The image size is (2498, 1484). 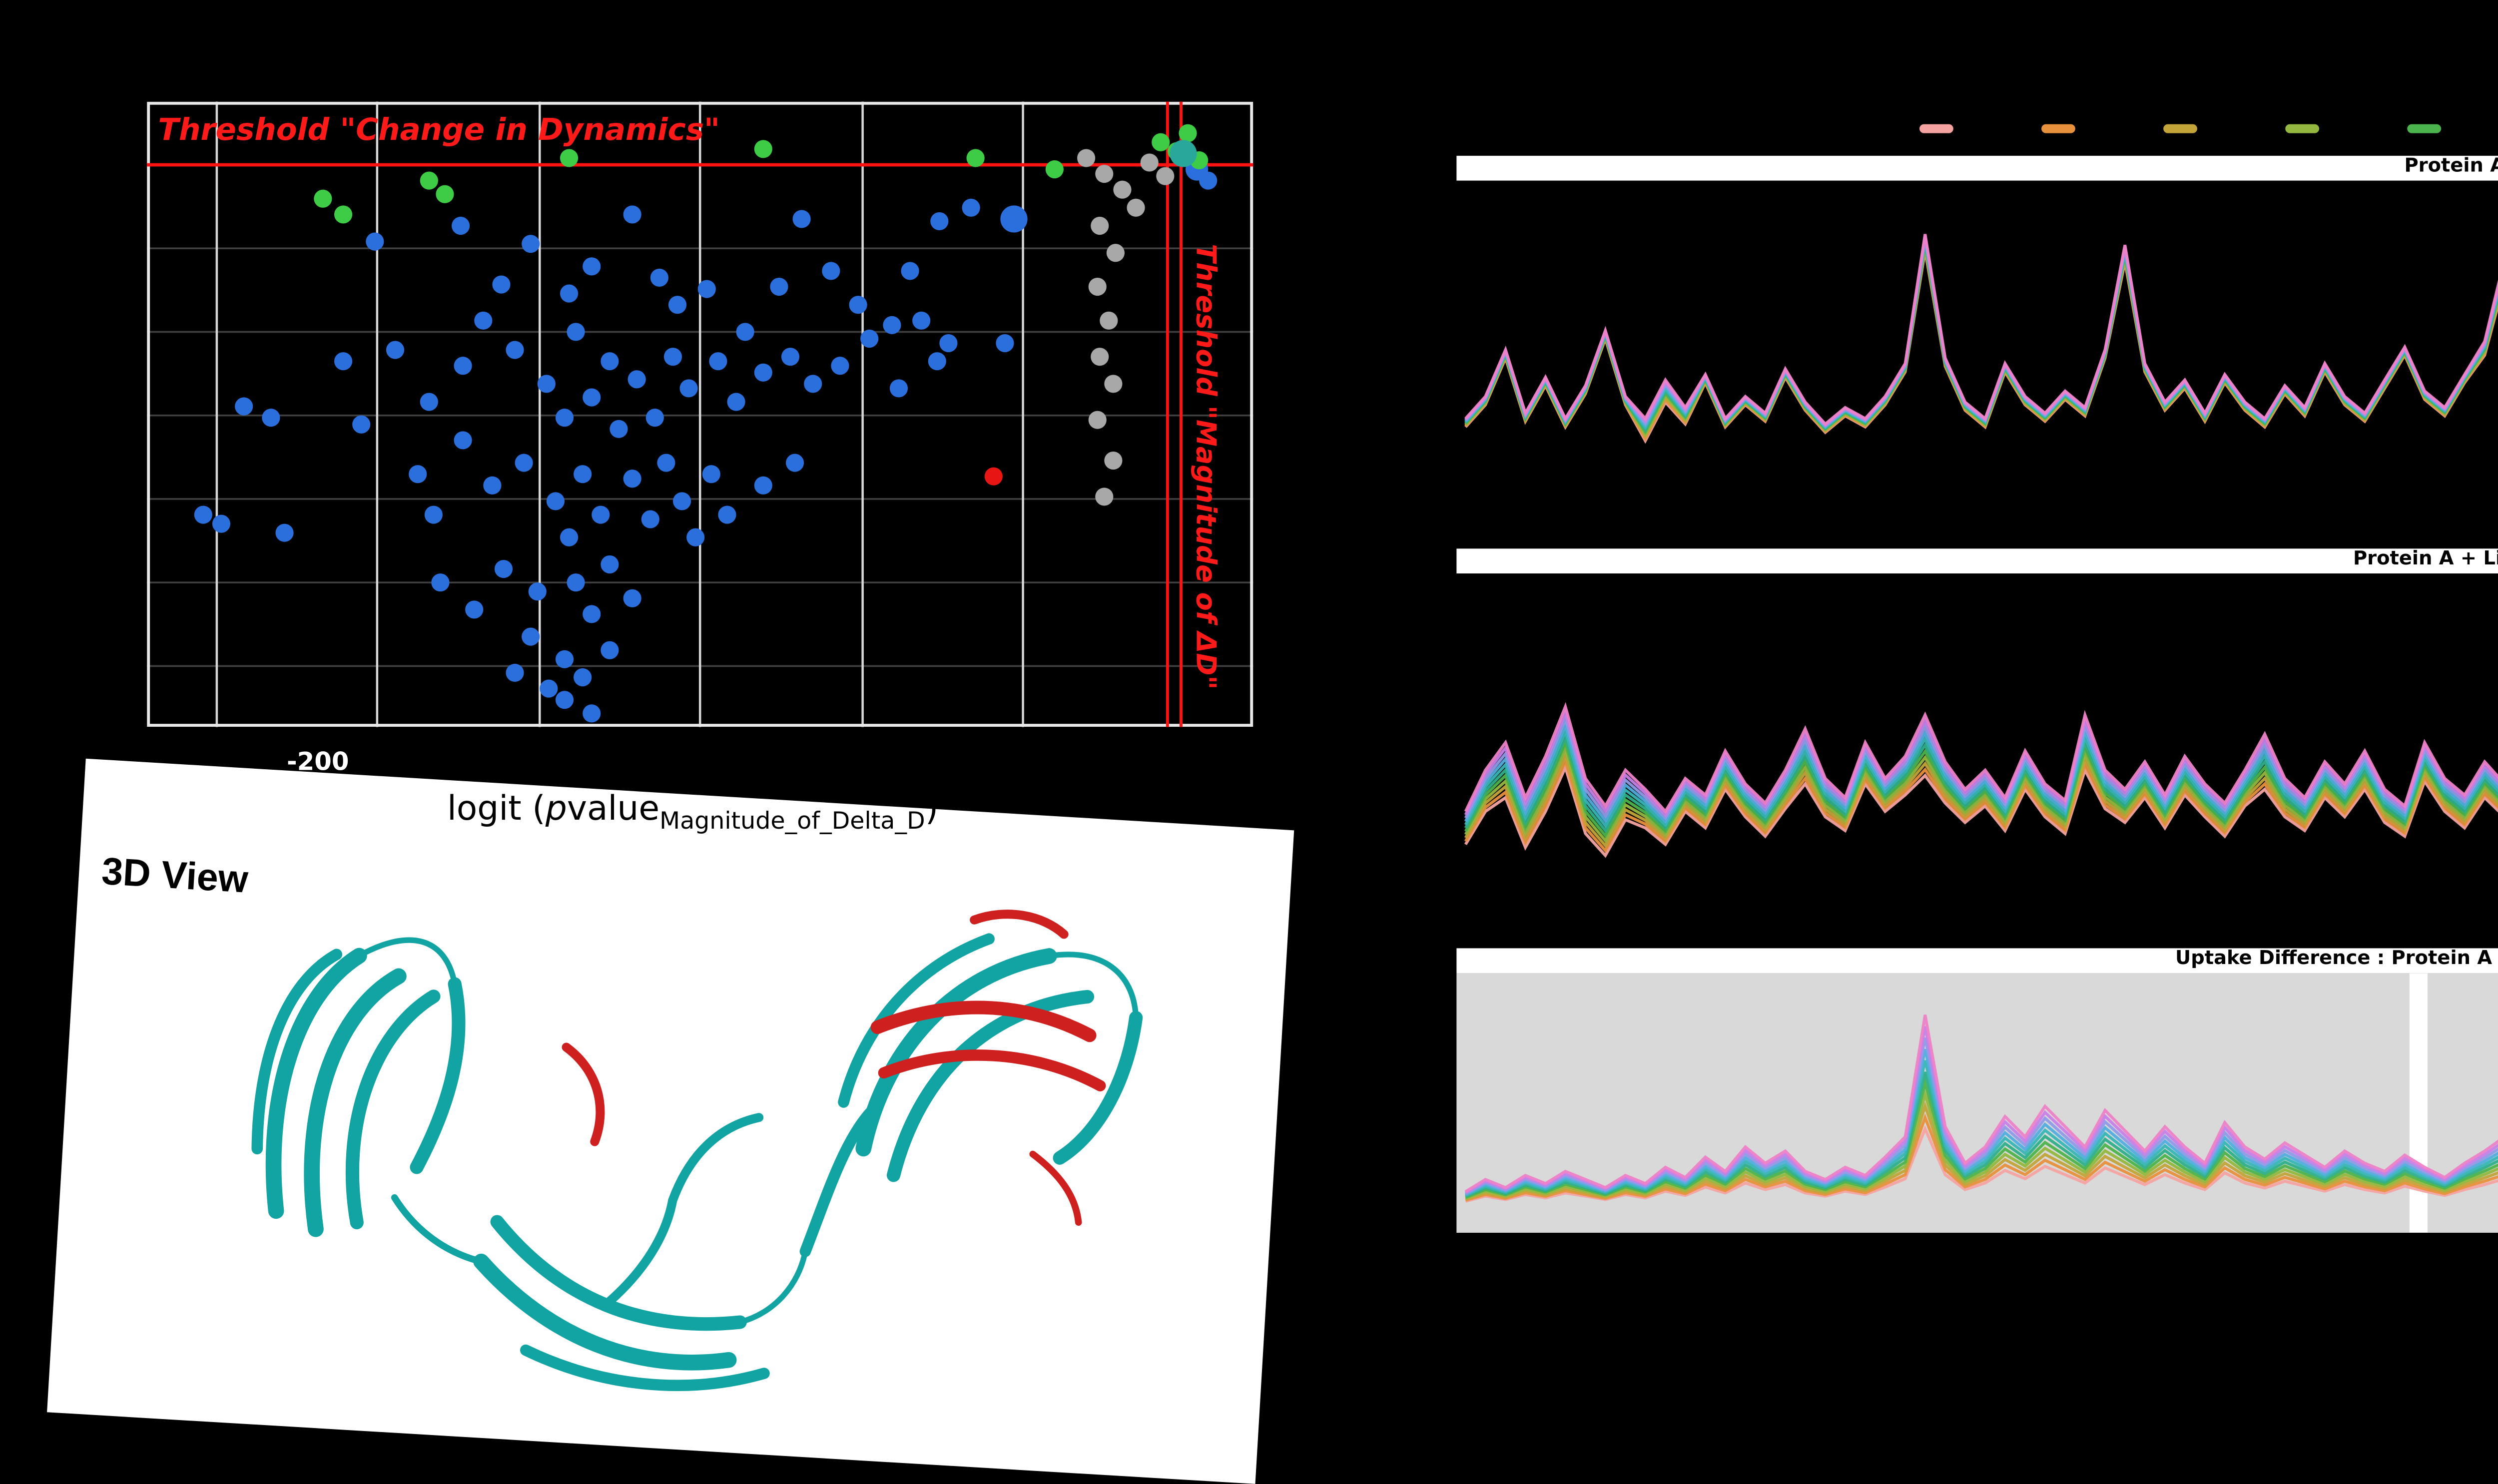 I want to click on volcano-point-red, so click(x=993, y=476).